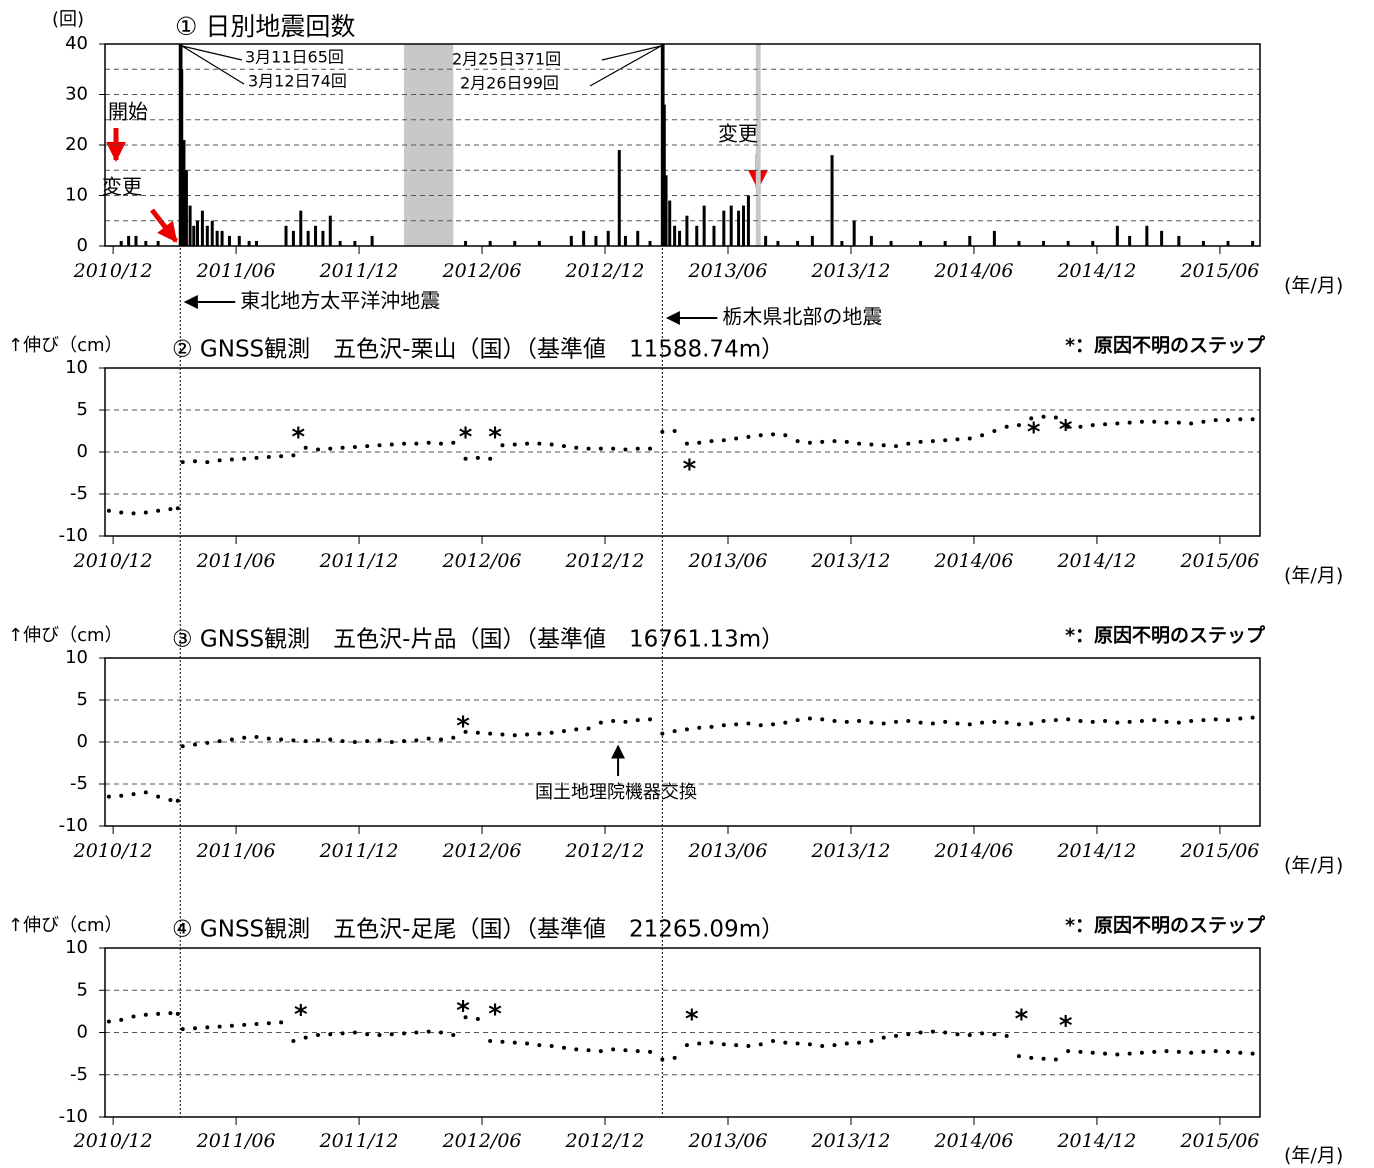 The image size is (1374, 1168). Describe the element at coordinates (506, 59) in the screenshot. I see `annotation: 2月25日371回` at that location.